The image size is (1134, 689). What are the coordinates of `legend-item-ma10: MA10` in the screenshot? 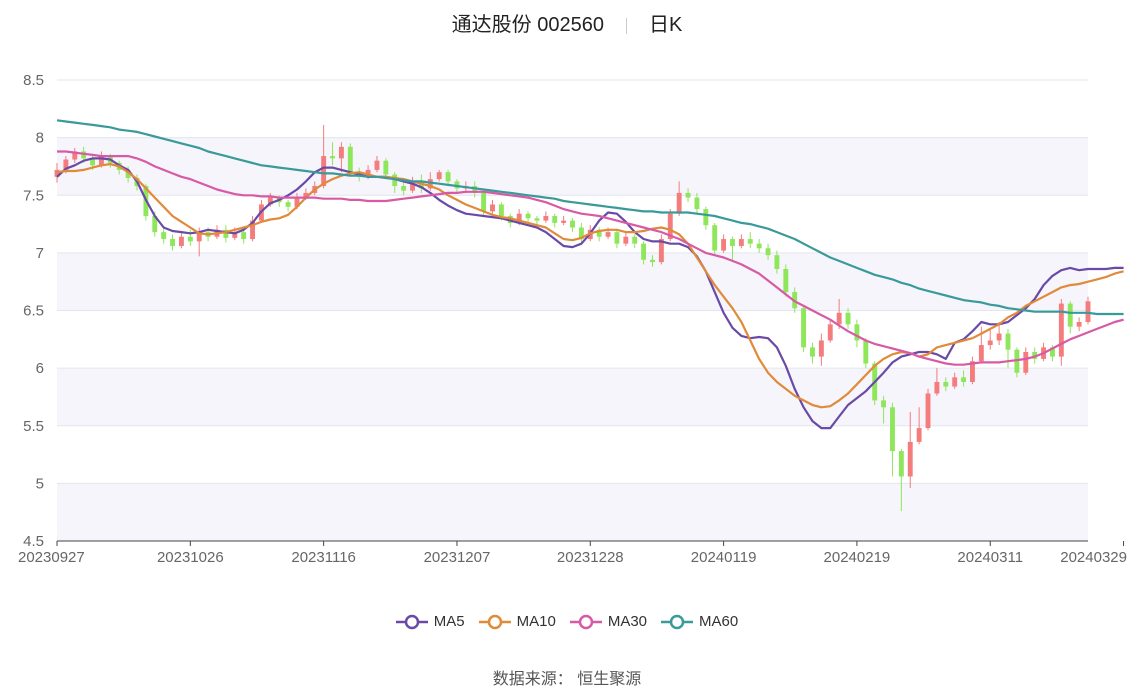 It's located at (517, 621).